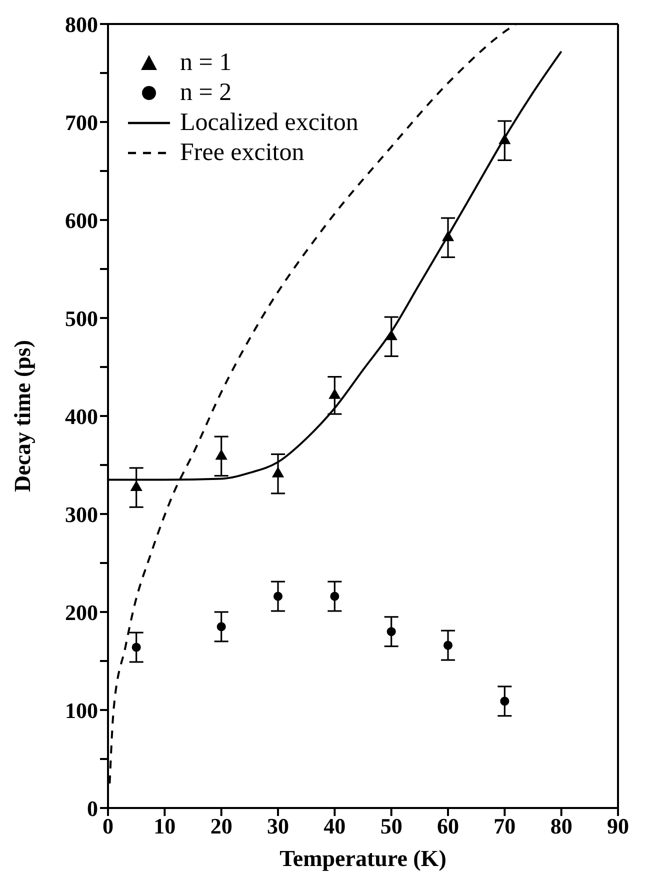 The height and width of the screenshot is (896, 648). Describe the element at coordinates (23, 416) in the screenshot. I see `y-axis-title: Decay time (ps)` at that location.